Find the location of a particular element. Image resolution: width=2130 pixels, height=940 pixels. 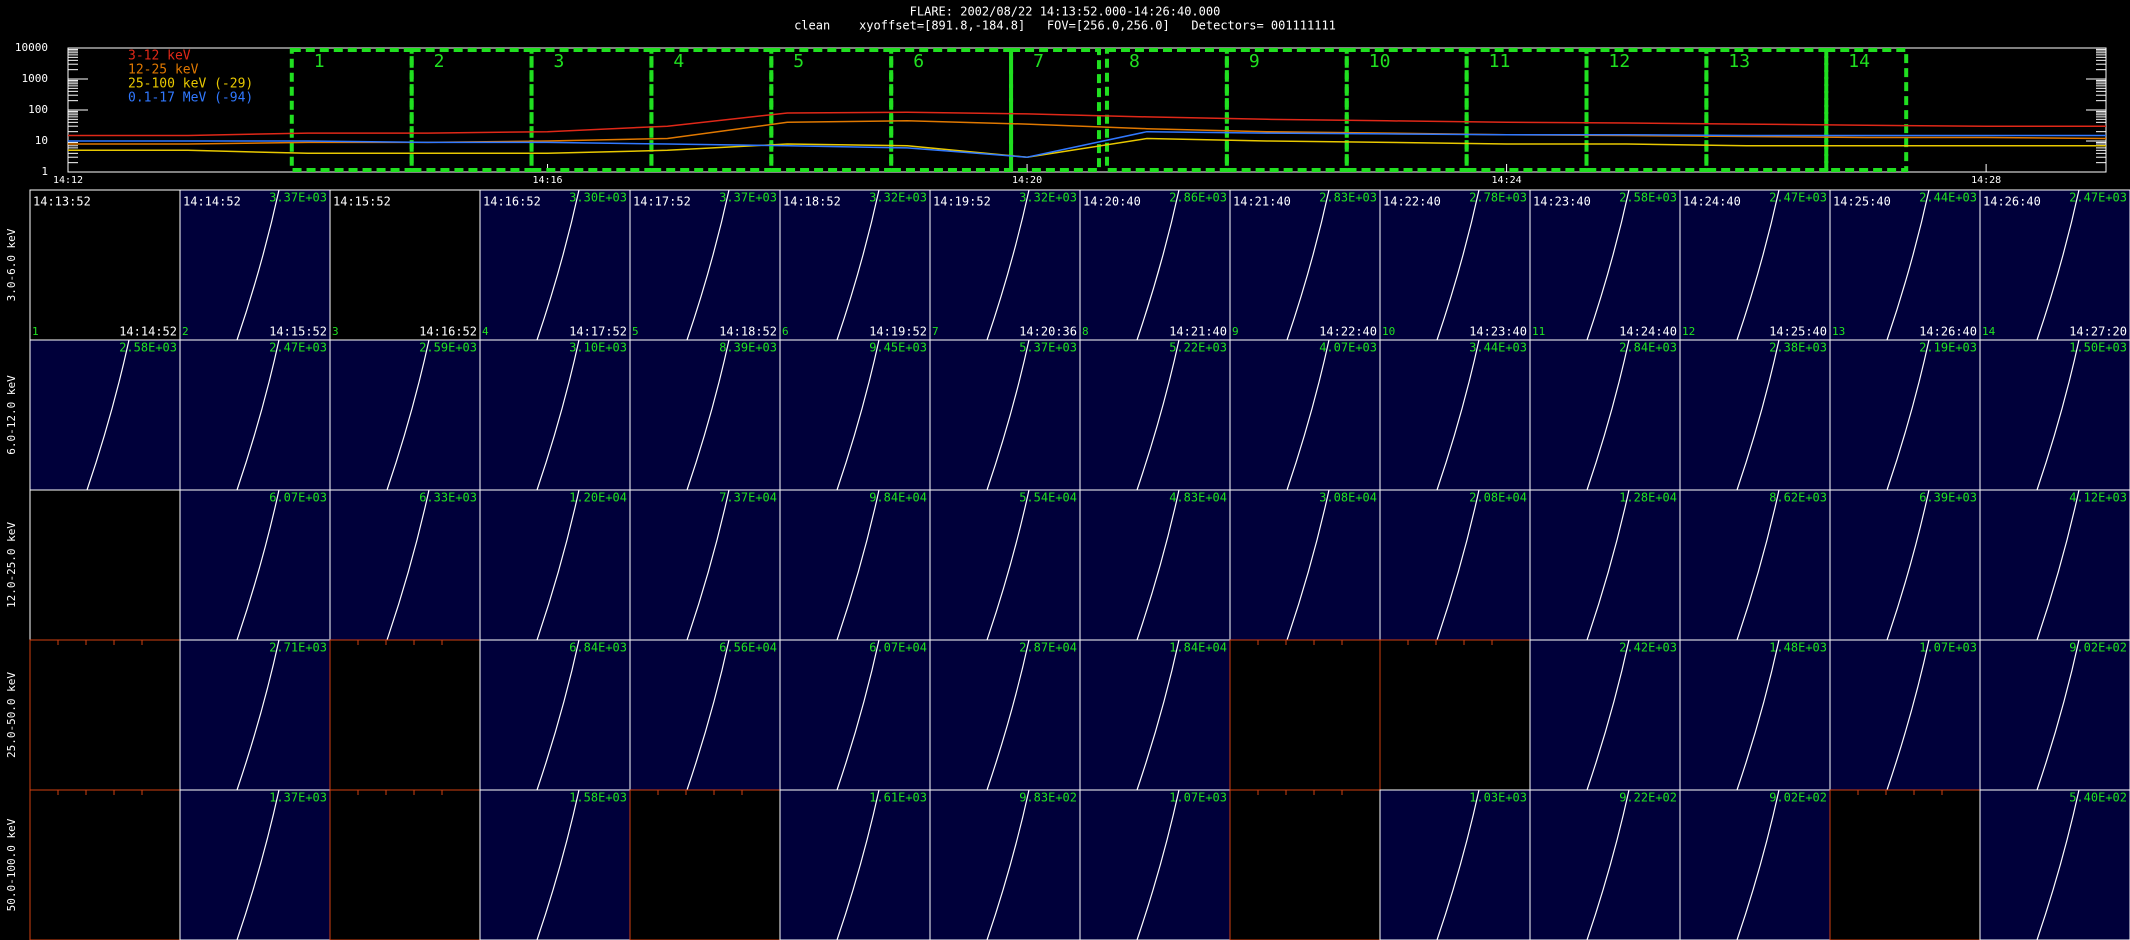

panel: 2.71E+03 is located at coordinates (249, 715).